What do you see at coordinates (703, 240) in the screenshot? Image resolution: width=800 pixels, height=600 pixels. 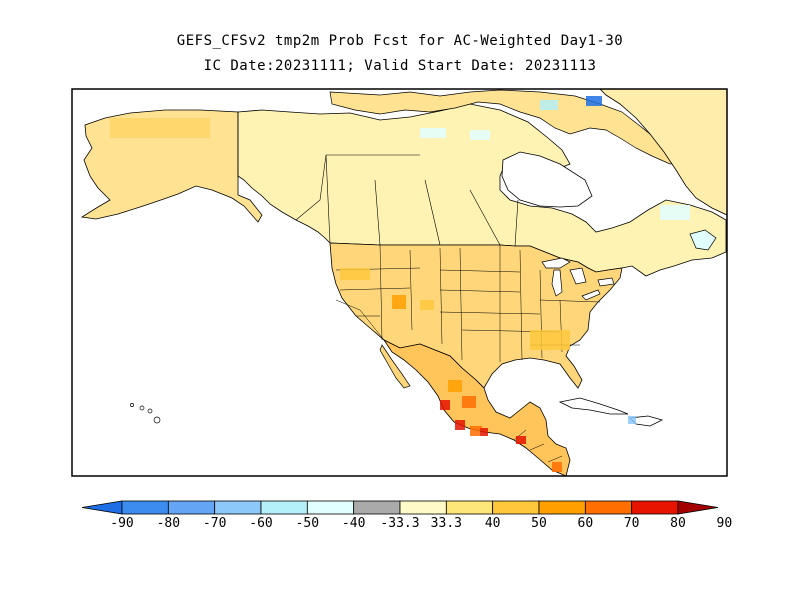 I see `newfoundland-island` at bounding box center [703, 240].